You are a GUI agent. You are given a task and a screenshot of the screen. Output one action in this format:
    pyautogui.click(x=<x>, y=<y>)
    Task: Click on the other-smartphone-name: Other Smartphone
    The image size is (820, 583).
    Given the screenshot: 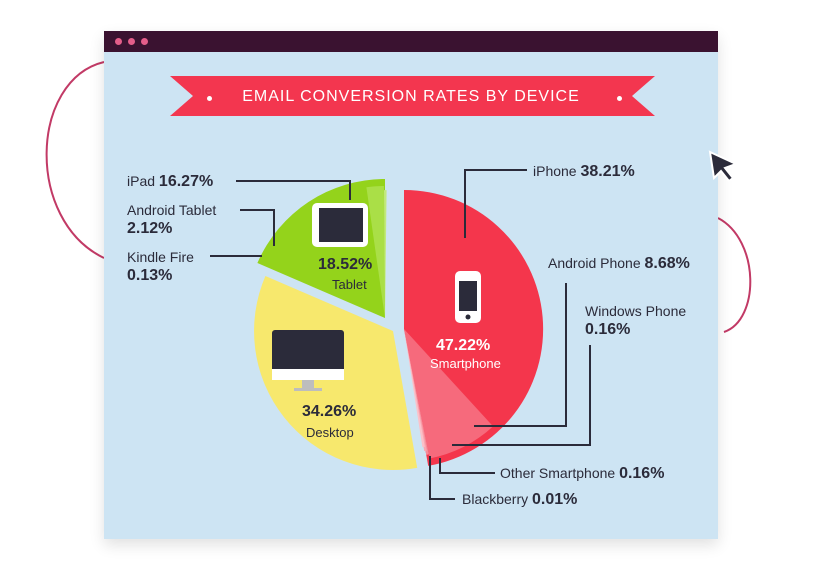 What is the action you would take?
    pyautogui.click(x=558, y=473)
    